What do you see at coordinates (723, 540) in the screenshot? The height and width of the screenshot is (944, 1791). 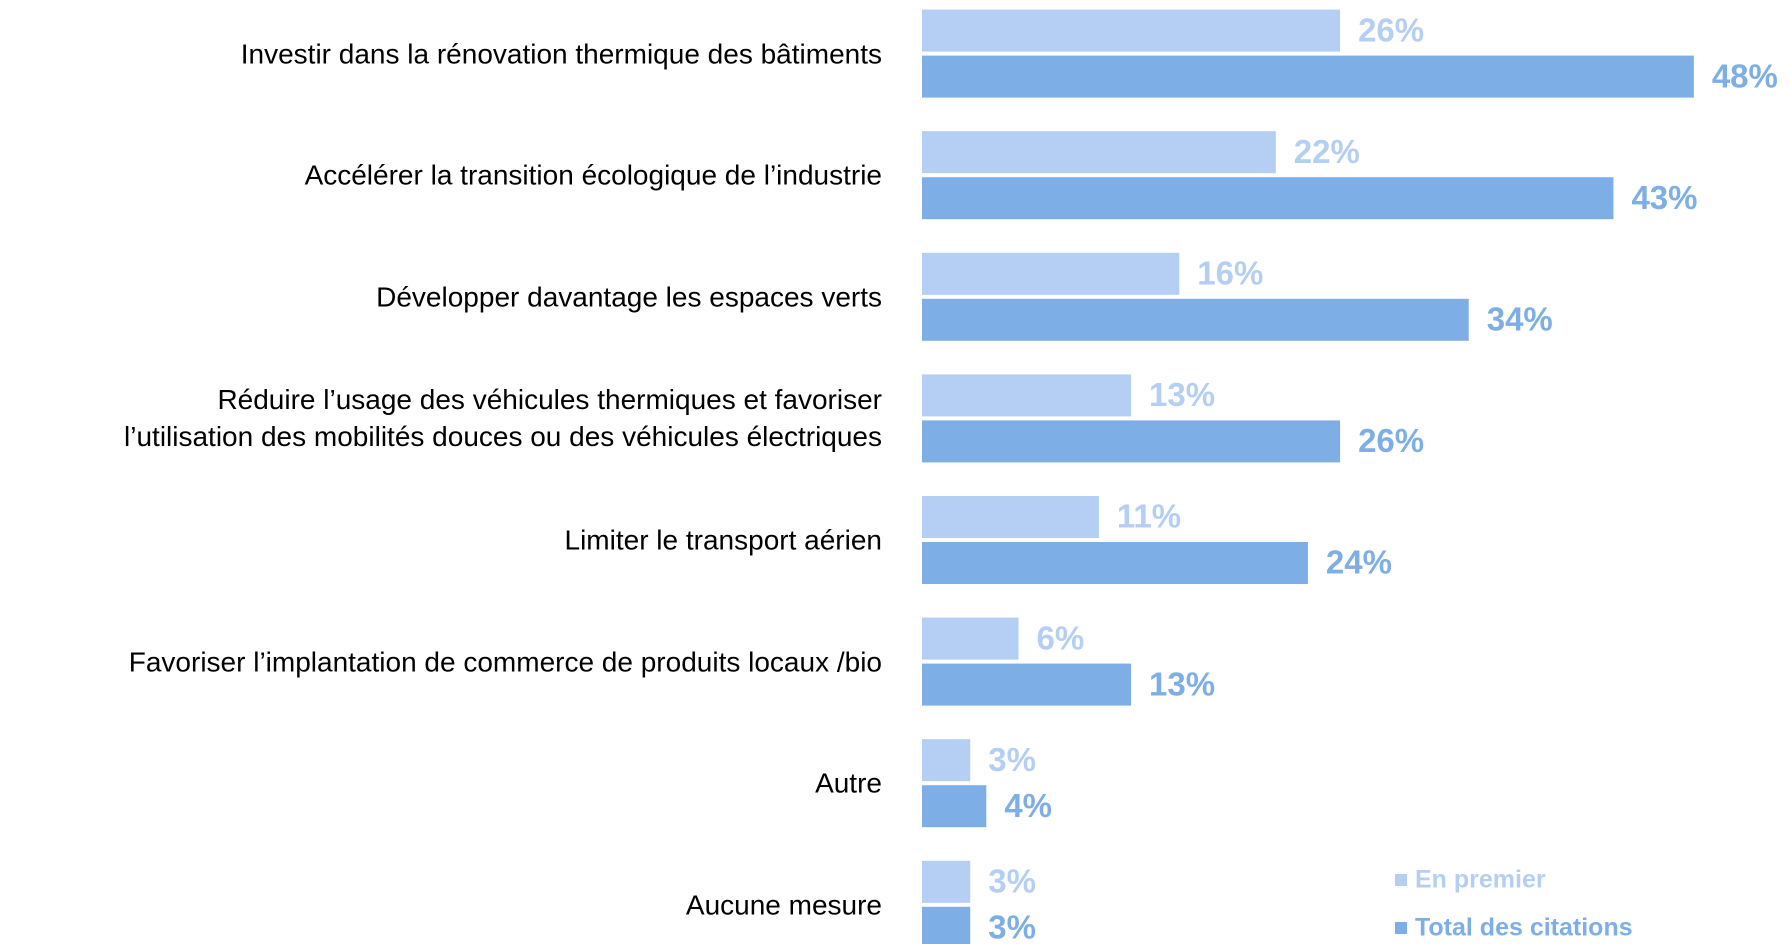 I see `category-label: Limiter le transport aérien` at bounding box center [723, 540].